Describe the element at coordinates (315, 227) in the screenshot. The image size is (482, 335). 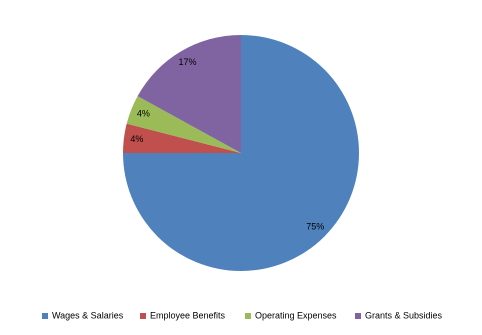
I see `data-label: 75%` at that location.